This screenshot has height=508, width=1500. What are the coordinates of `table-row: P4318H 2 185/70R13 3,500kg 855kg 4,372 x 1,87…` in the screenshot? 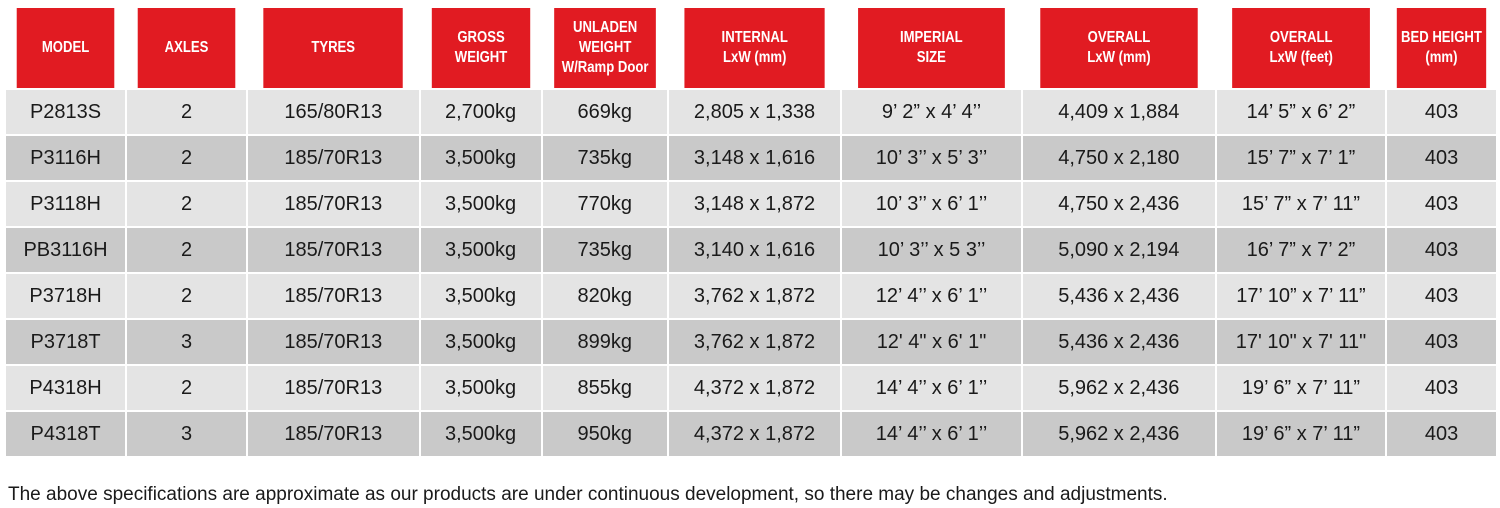 It's located at (751, 388).